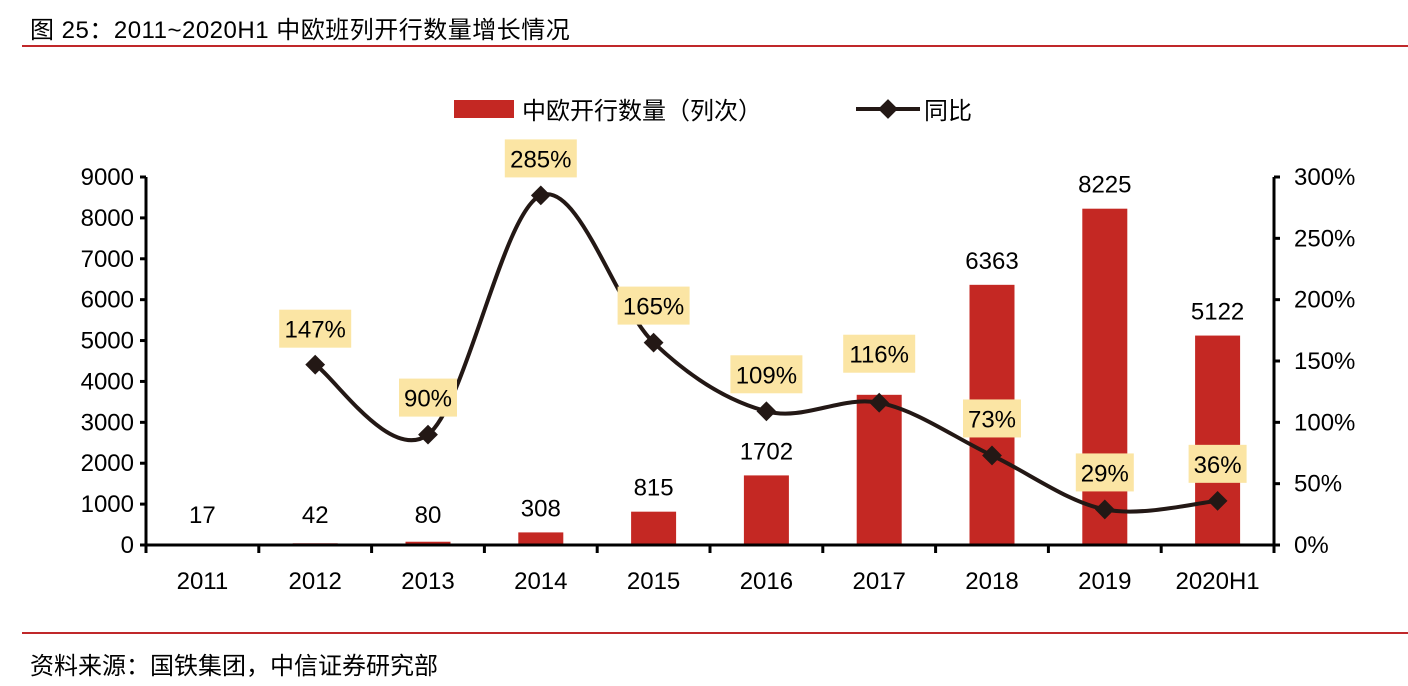 Image resolution: width=1408 pixels, height=686 pixels. Describe the element at coordinates (1217, 500) in the screenshot. I see `yoy-marker-2020H1` at that location.